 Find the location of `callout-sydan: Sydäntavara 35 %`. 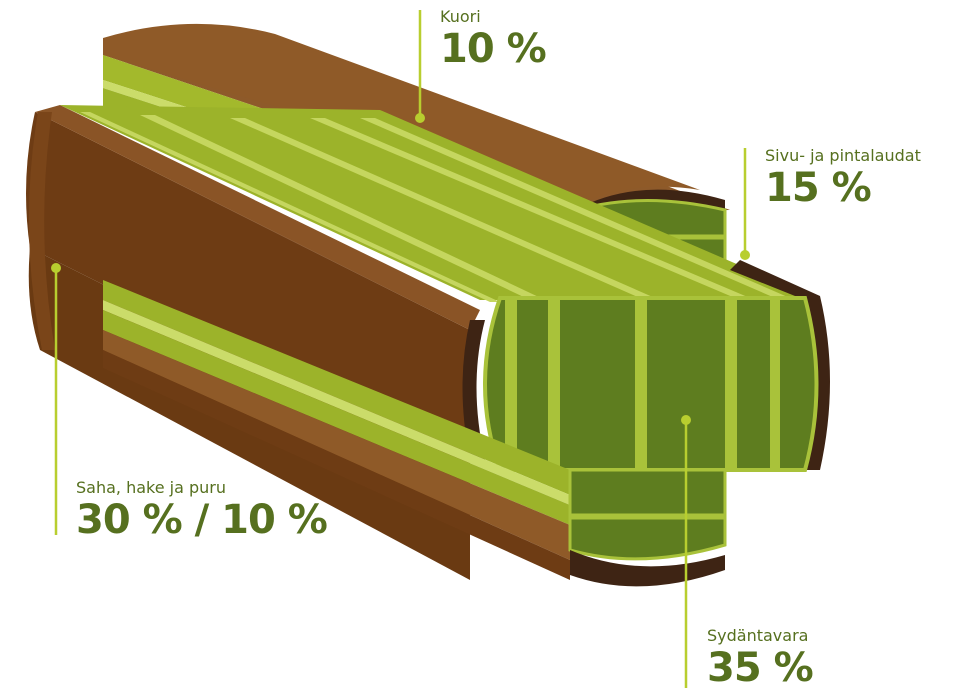

callout-sydan: Sydäntavara 35 % is located at coordinates (760, 658).